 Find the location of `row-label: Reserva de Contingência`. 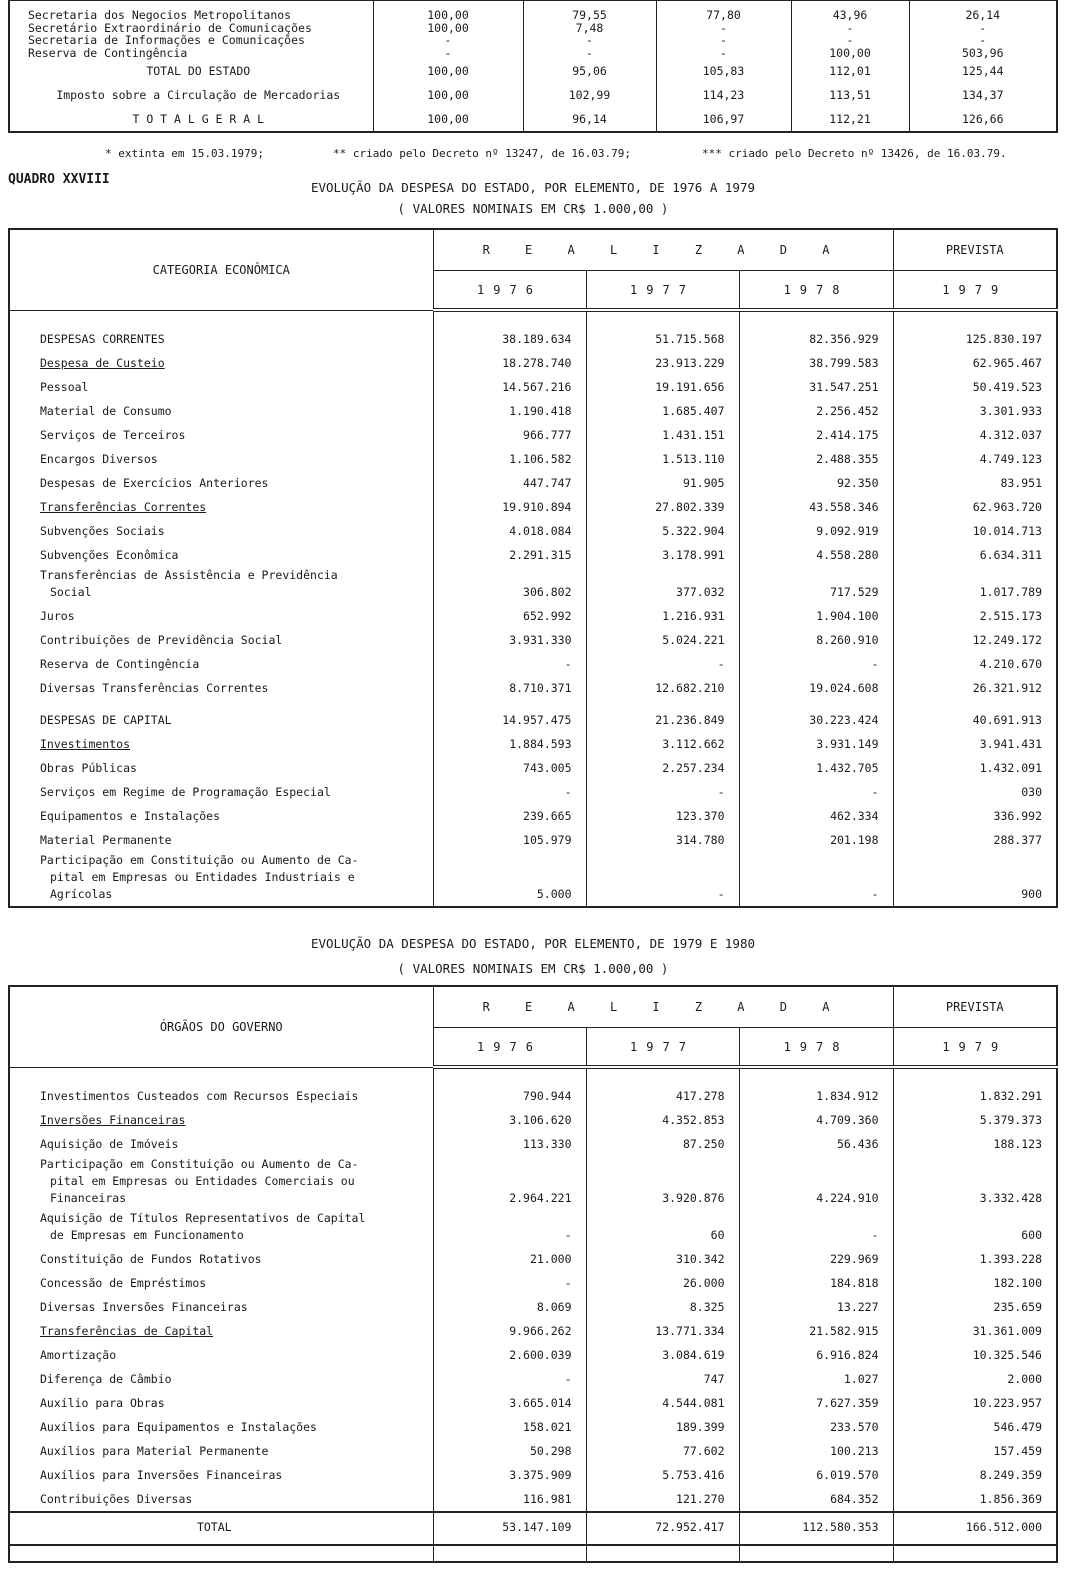

row-label: Reserva de Contingência is located at coordinates (120, 664).